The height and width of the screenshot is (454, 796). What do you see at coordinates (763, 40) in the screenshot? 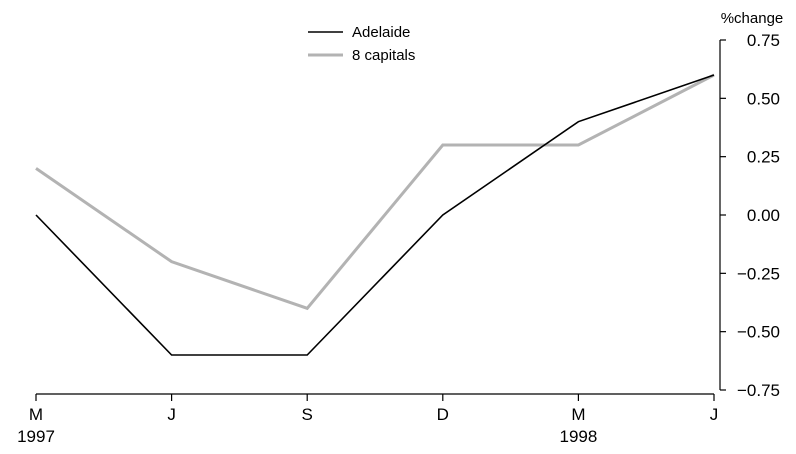
I see `y-tick-label: 0.75` at bounding box center [763, 40].